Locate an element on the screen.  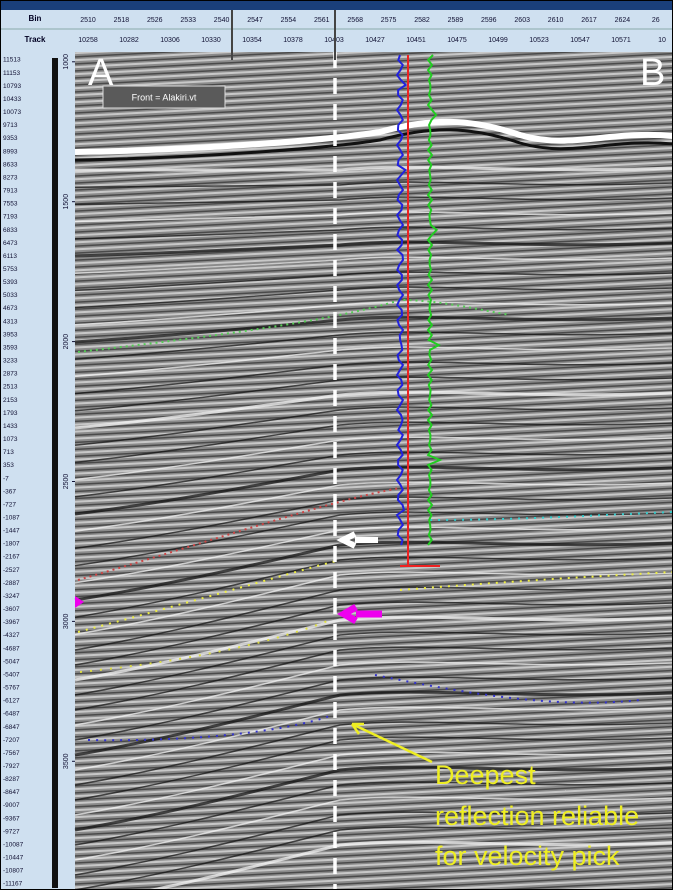
time-label: 1000 is located at coordinates (66, 62).